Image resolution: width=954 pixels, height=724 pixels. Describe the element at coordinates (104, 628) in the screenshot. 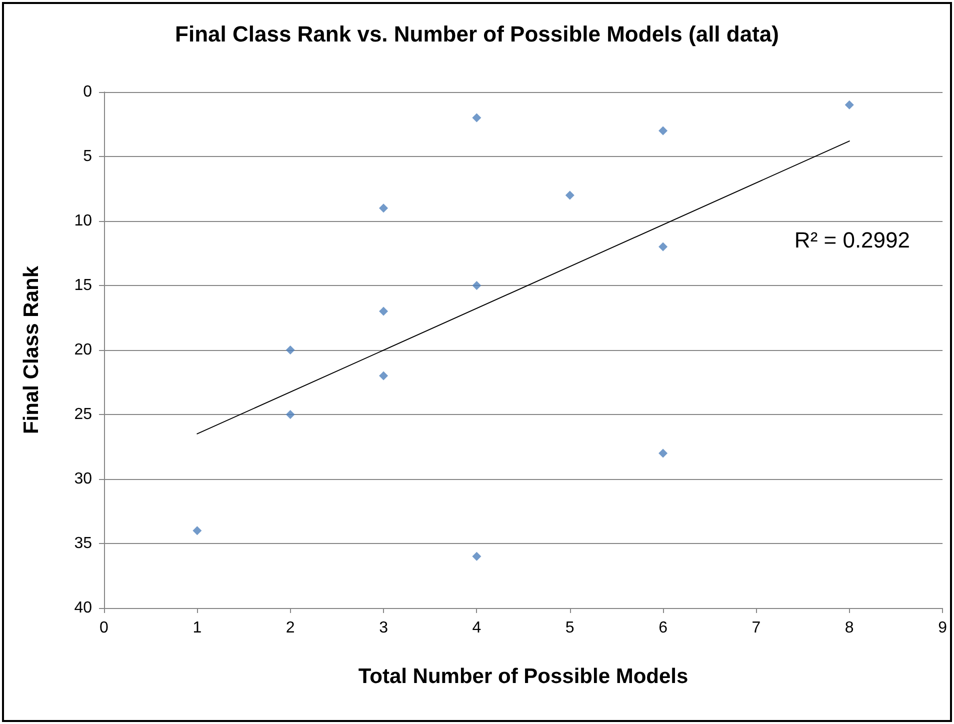

I see `x-tick-label: 0` at that location.